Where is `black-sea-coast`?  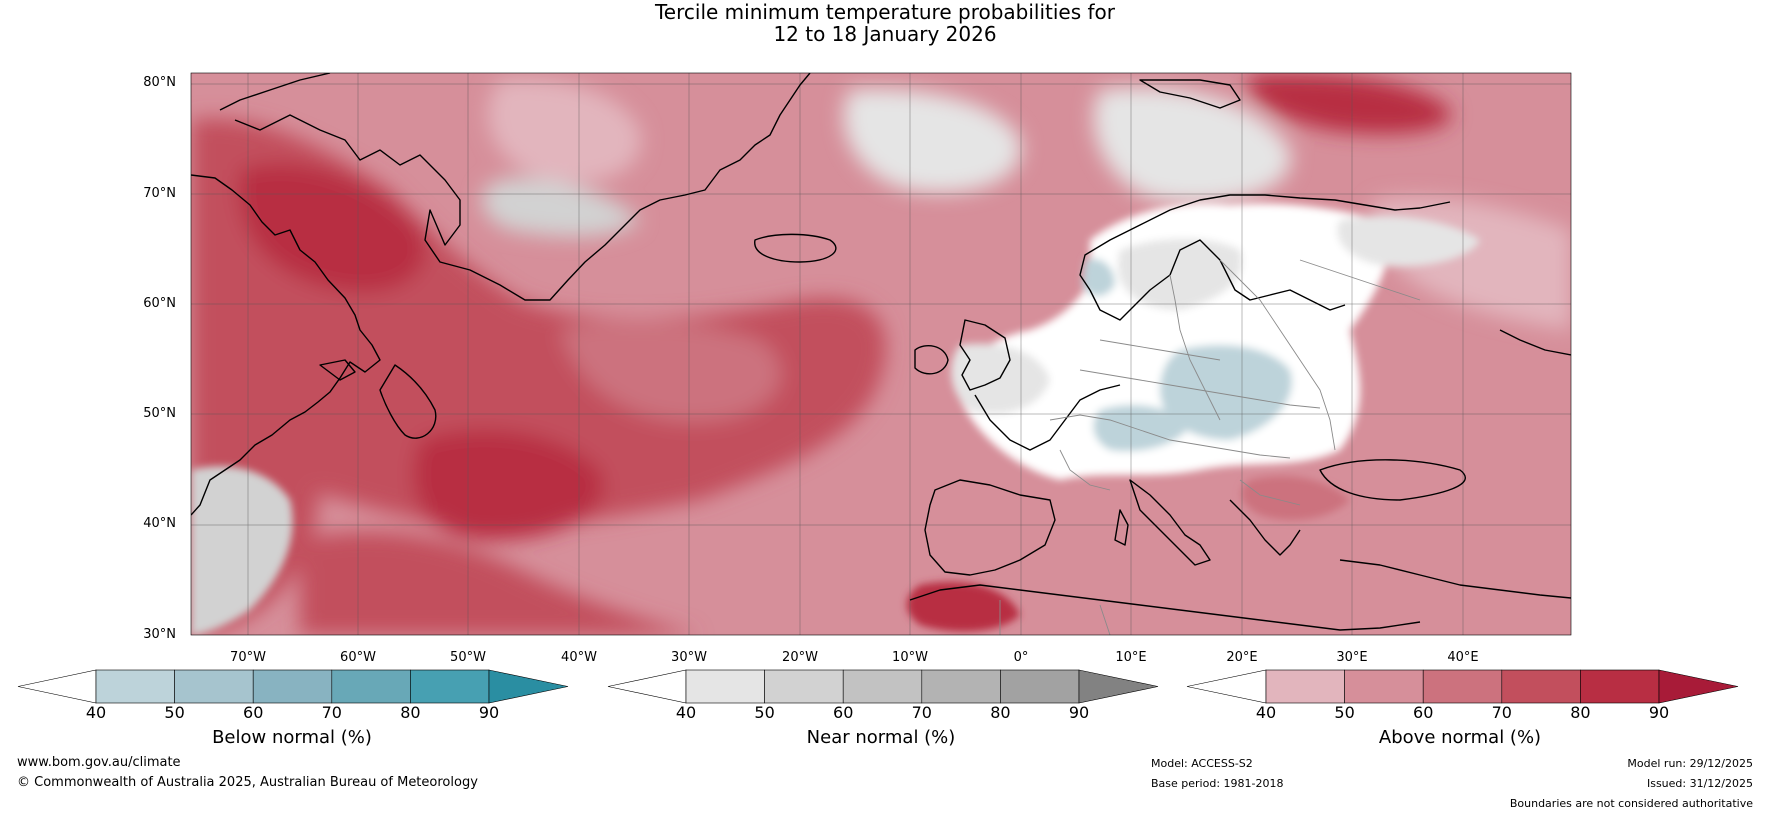
black-sea-coast is located at coordinates (1393, 480).